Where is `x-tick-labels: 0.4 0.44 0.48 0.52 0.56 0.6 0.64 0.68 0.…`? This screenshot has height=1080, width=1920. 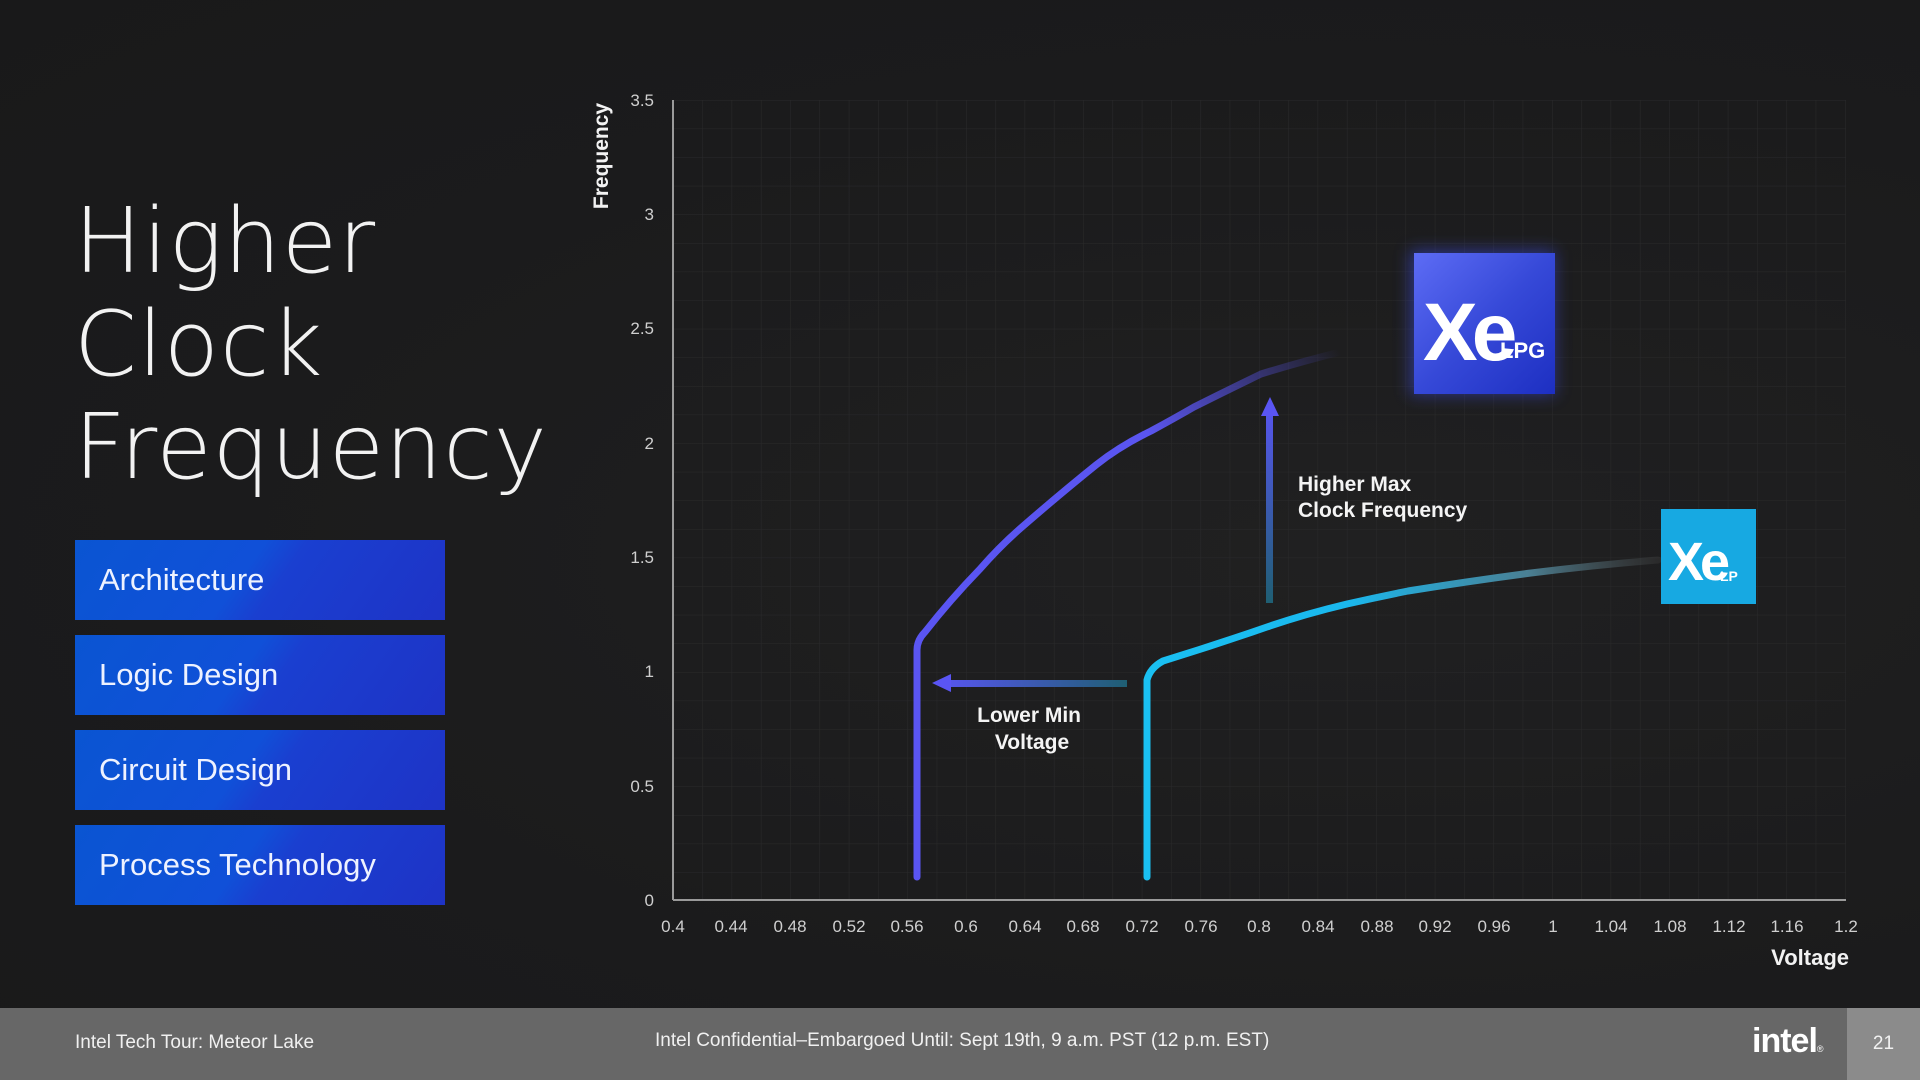
x-tick-labels: 0.4 0.44 0.48 0.52 0.56 0.6 0.64 0.68 0.… is located at coordinates (1259, 926).